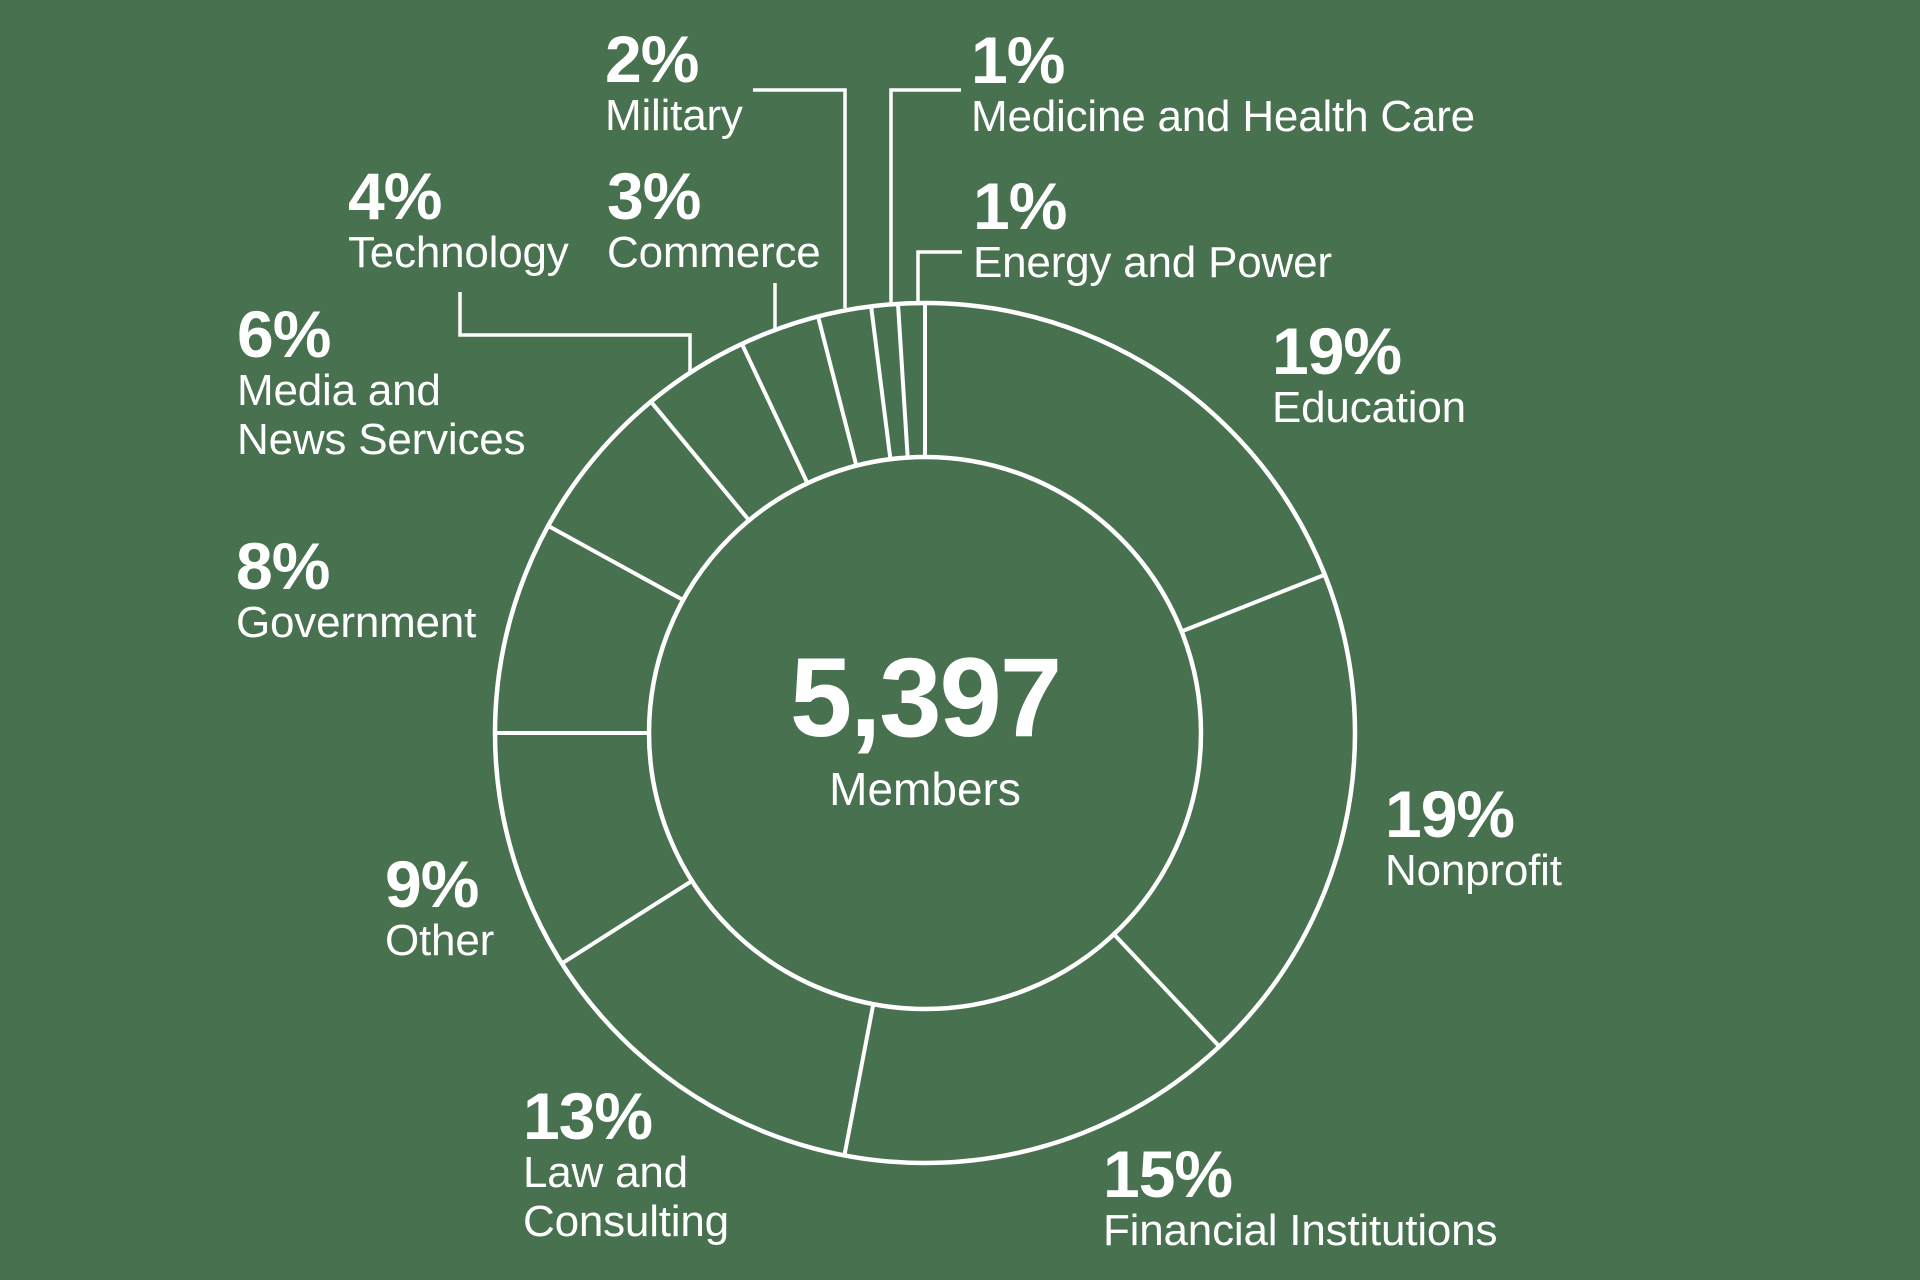 The width and height of the screenshot is (1920, 1280). I want to click on leader-line-military, so click(800, 198).